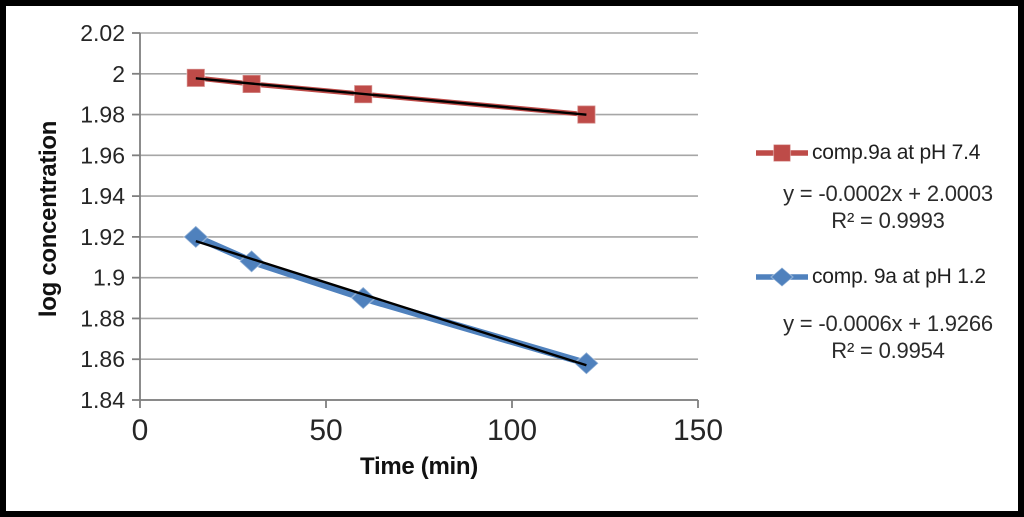 This screenshot has width=1024, height=517. What do you see at coordinates (102, 196) in the screenshot?
I see `y-tick-label: 1.94` at bounding box center [102, 196].